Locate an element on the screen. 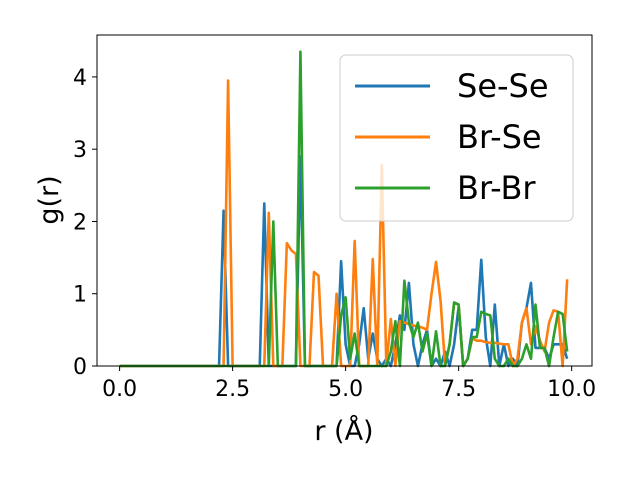 Image resolution: width=640 pixels, height=480 pixels. y-tick-label: 3 is located at coordinates (80, 150).